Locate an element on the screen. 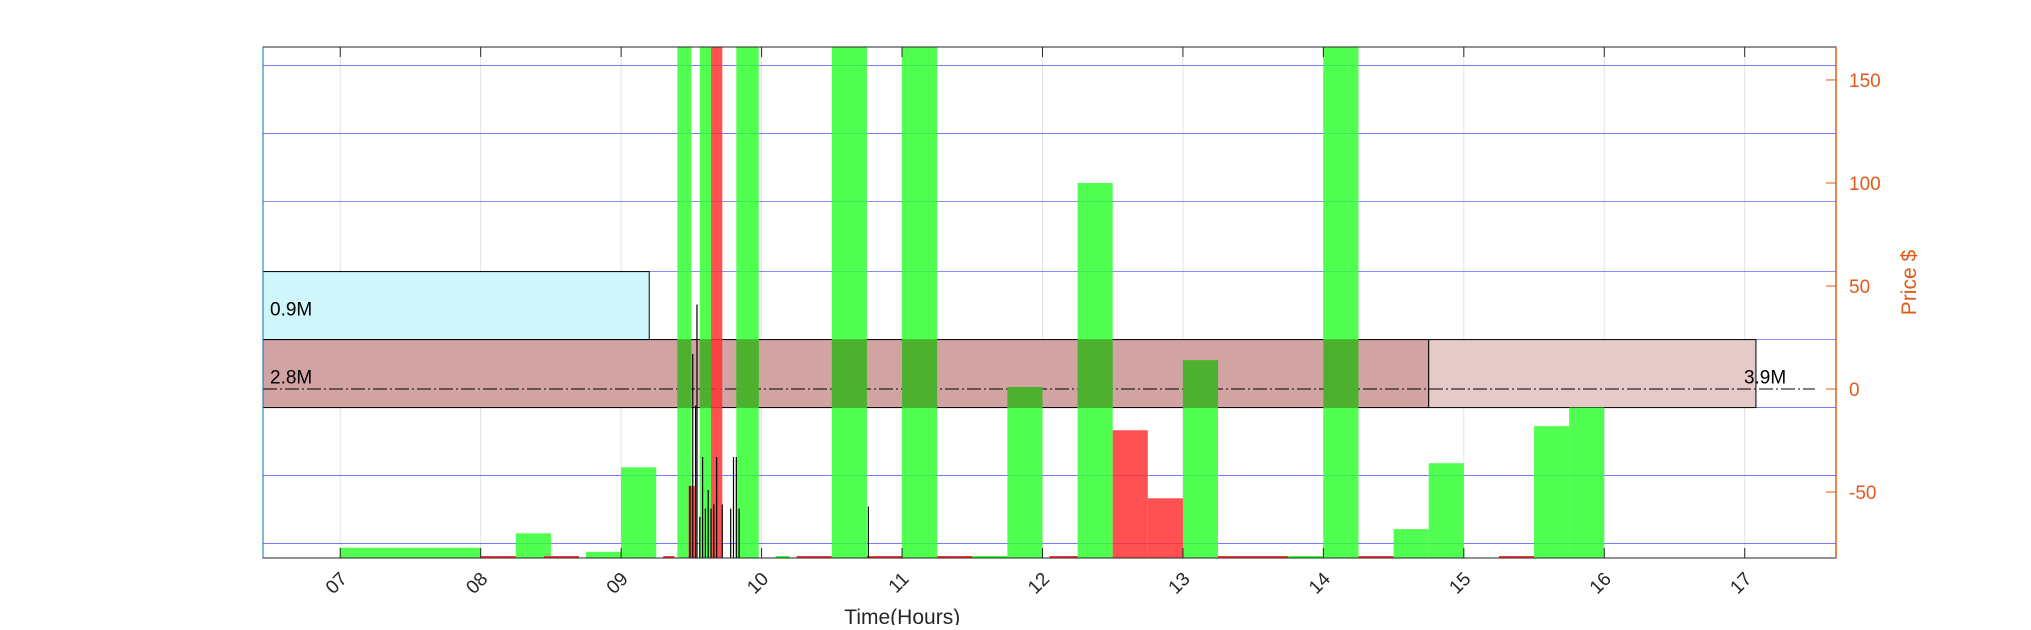  x-tick-label: 08 is located at coordinates (477, 584).